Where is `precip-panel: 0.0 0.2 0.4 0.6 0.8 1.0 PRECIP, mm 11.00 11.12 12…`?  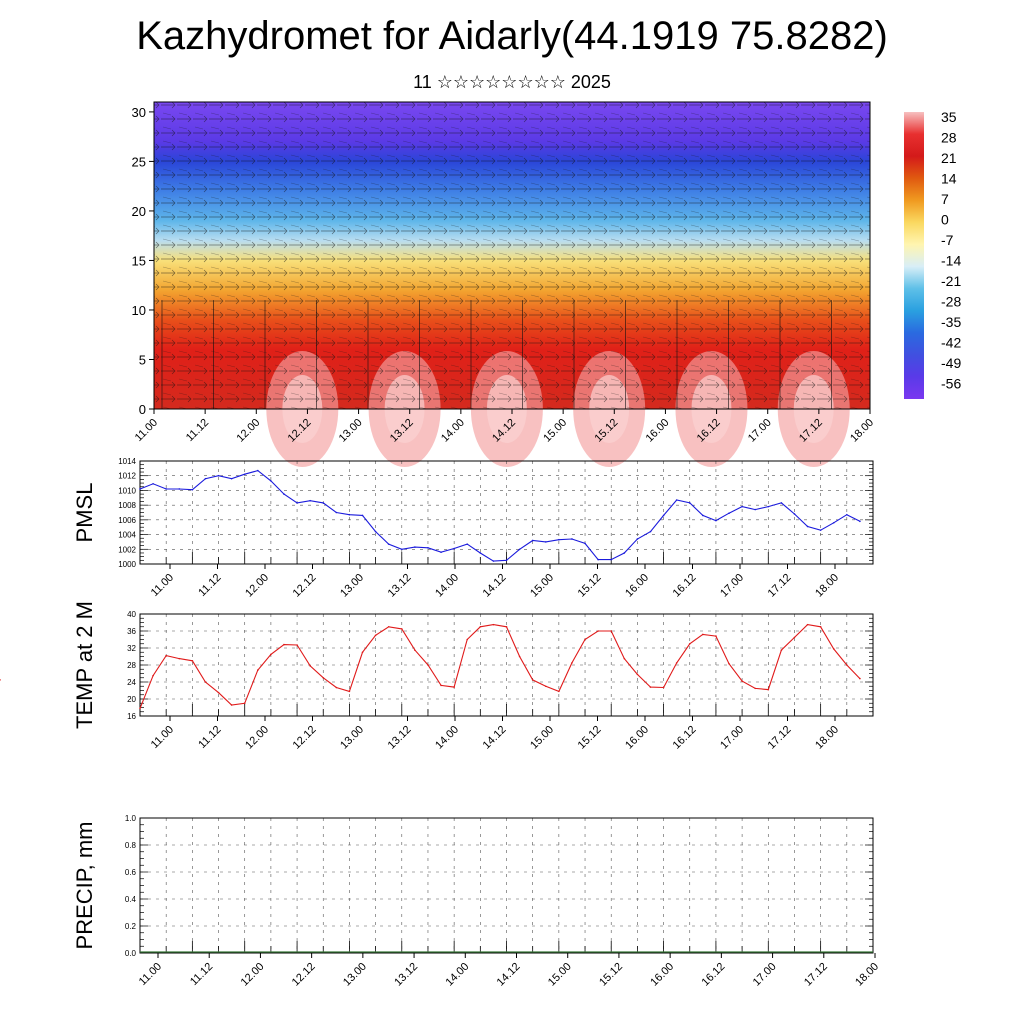 precip-panel: 0.0 0.2 0.4 0.6 0.8 1.0 PRECIP, mm 11.00 11.12 12… is located at coordinates (476, 901).